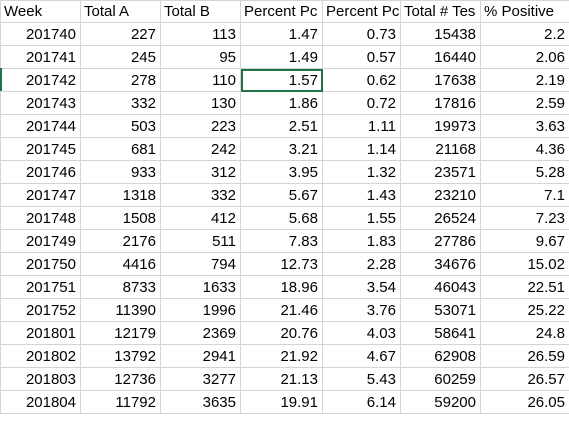 The image size is (569, 435). I want to click on column-header: Week, so click(40, 11).